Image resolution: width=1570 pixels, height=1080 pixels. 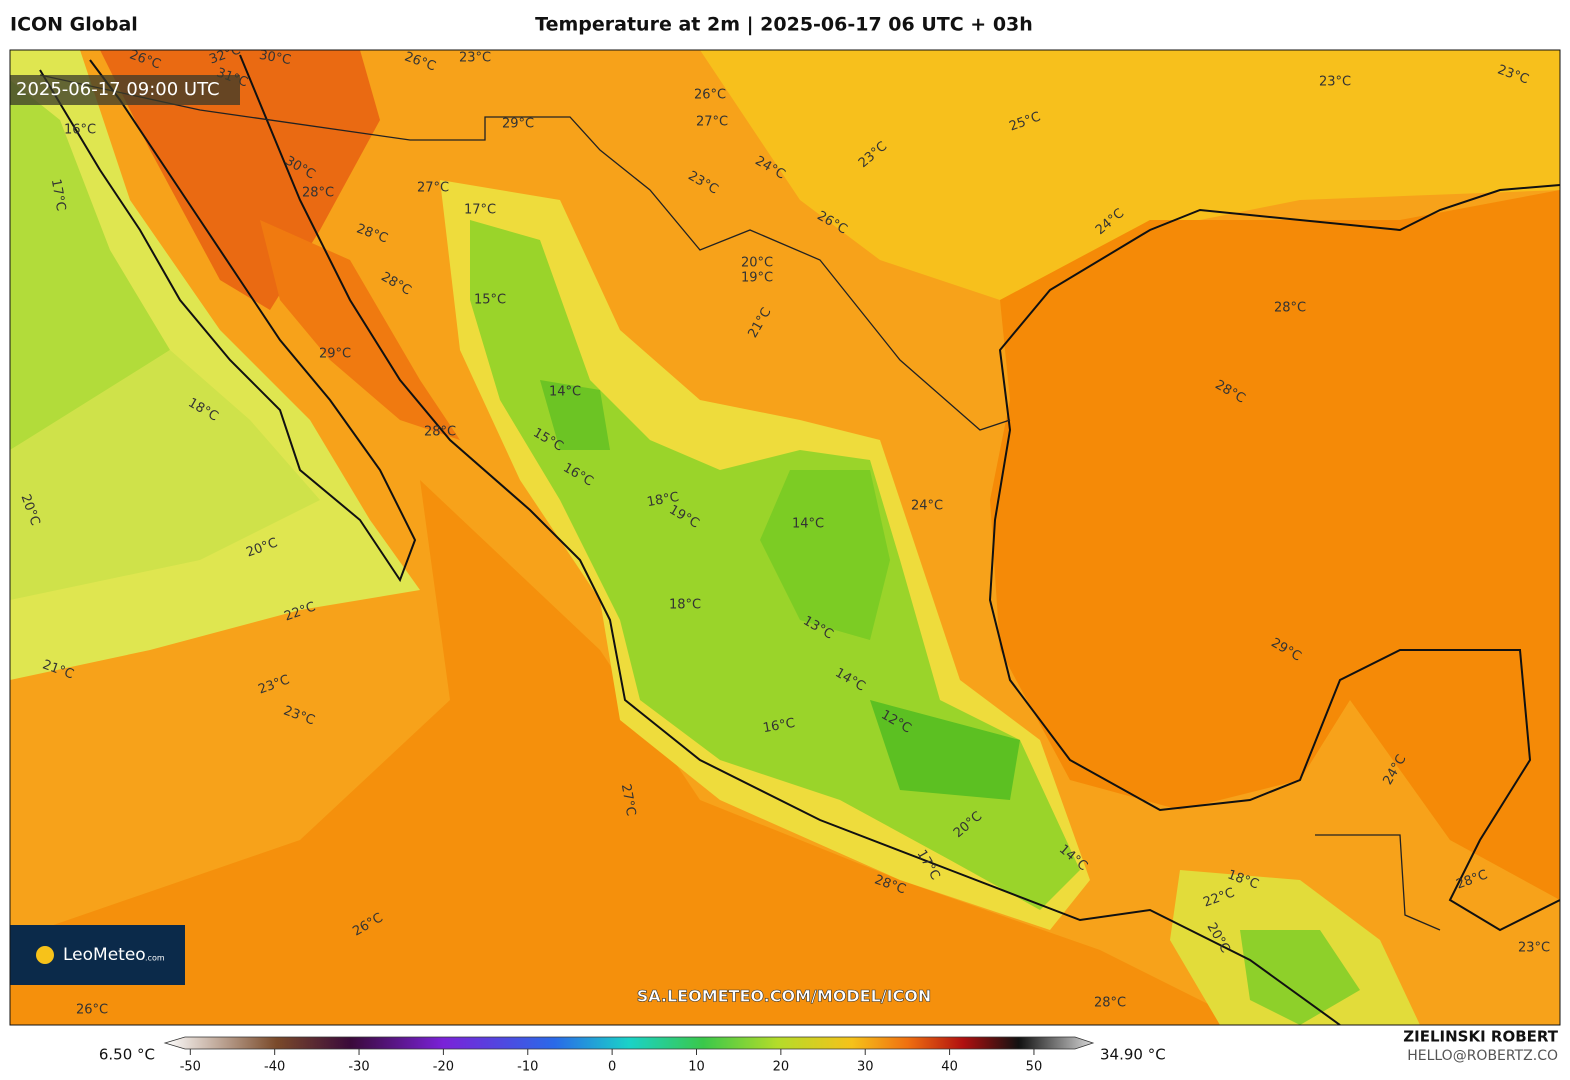 What do you see at coordinates (45, 955) in the screenshot?
I see `logo-sun` at bounding box center [45, 955].